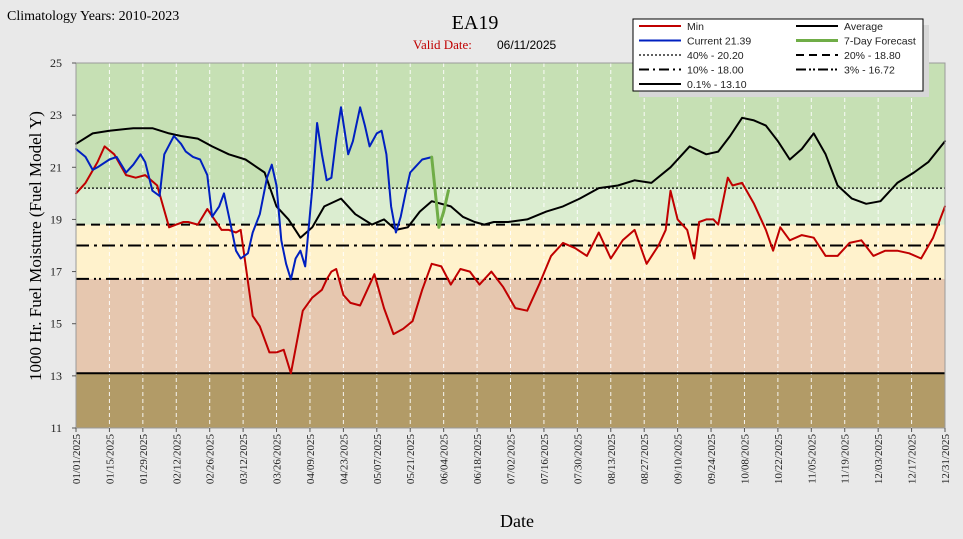 The image size is (963, 539). I want to click on x-tick-label: 01/29/2025, so click(144, 459).